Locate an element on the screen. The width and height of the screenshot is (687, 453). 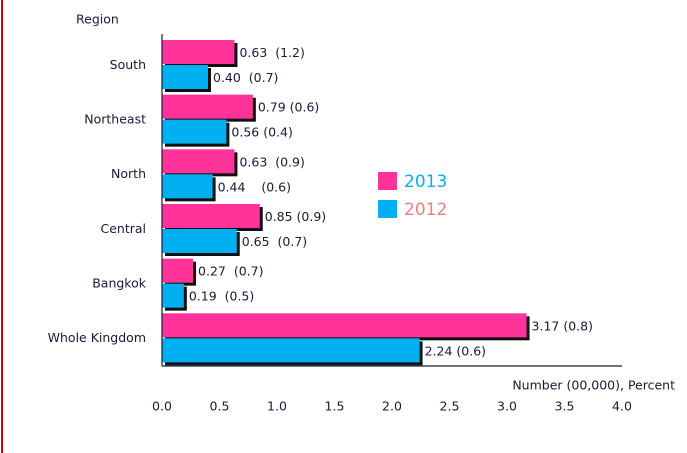
x-tick-label: 0.0 is located at coordinates (162, 406).